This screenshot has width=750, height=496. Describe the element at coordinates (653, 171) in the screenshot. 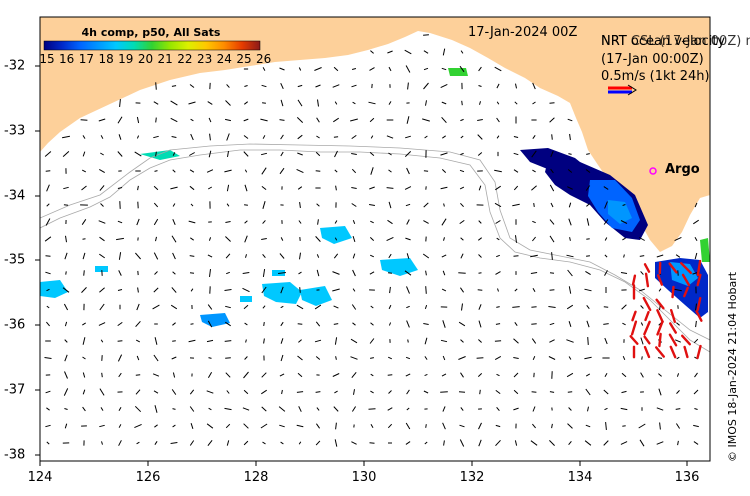

I see `argo-float-marker` at that location.